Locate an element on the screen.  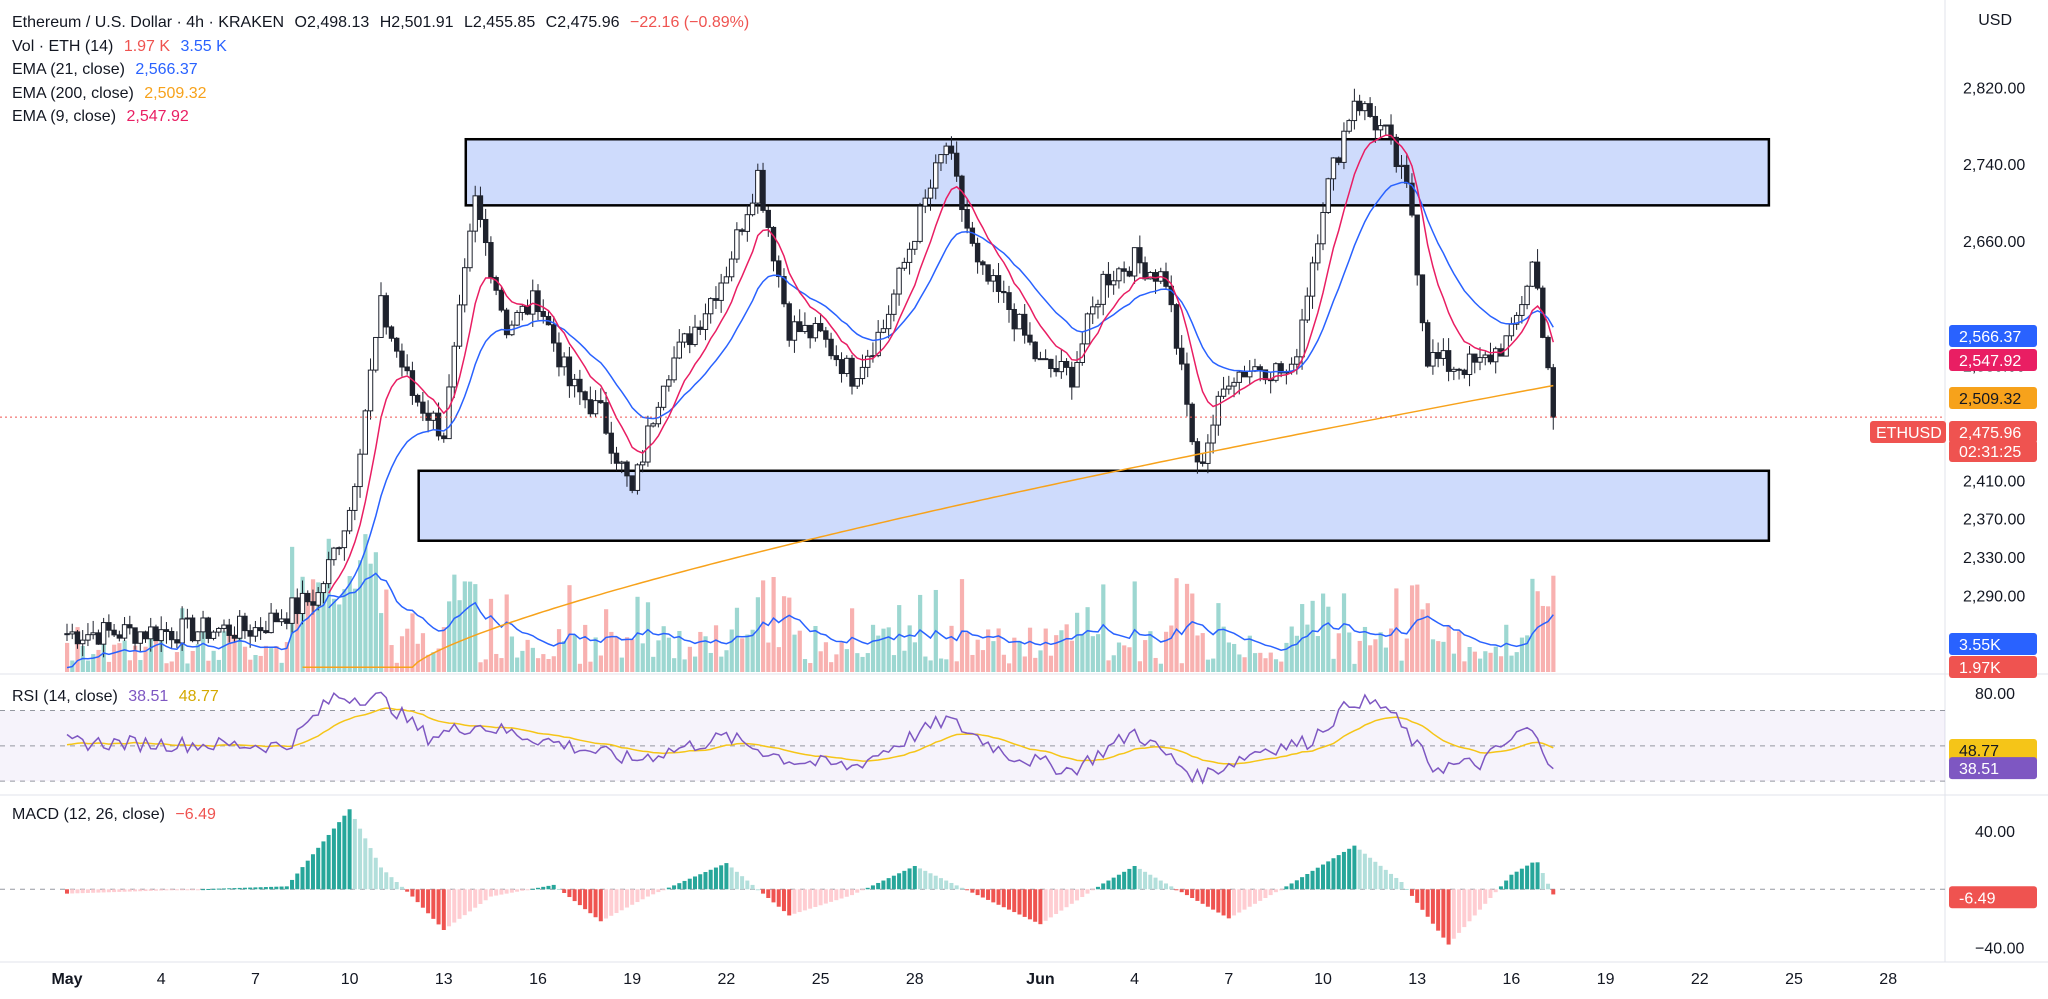
ema21-value: 2,566.37 is located at coordinates (166, 69).